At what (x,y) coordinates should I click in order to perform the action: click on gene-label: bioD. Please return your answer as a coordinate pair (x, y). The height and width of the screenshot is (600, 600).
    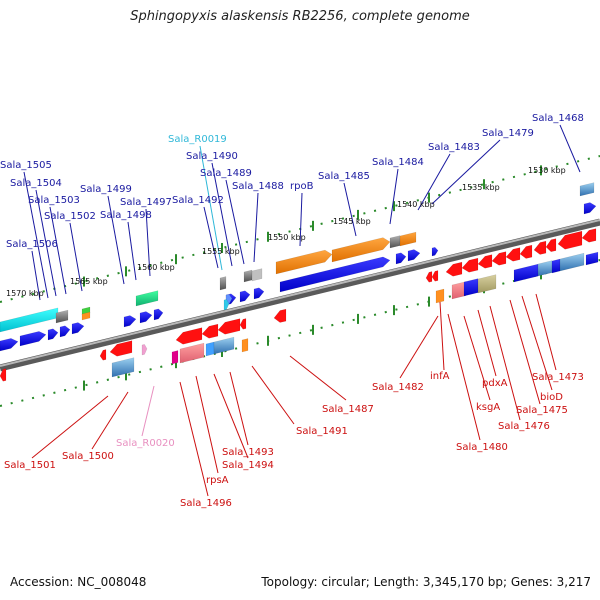
    Looking at the image, I should click on (551, 397).